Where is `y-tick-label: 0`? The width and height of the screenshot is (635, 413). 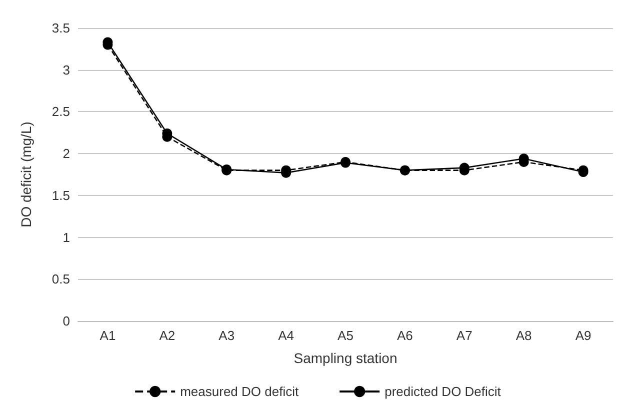
y-tick-label: 0 is located at coordinates (66, 321).